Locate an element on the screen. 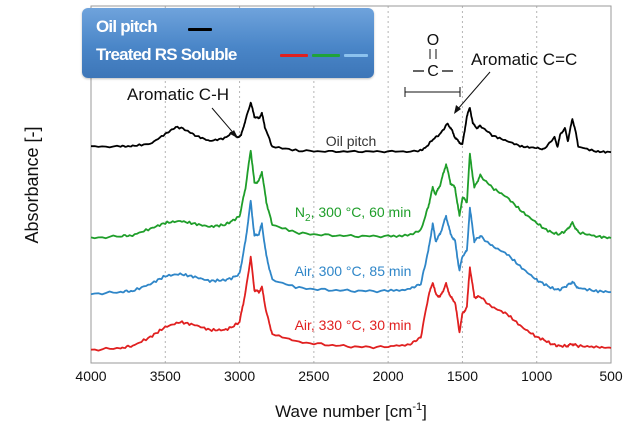 The image size is (624, 428). x-tick-3000: 3000 is located at coordinates (239, 376).